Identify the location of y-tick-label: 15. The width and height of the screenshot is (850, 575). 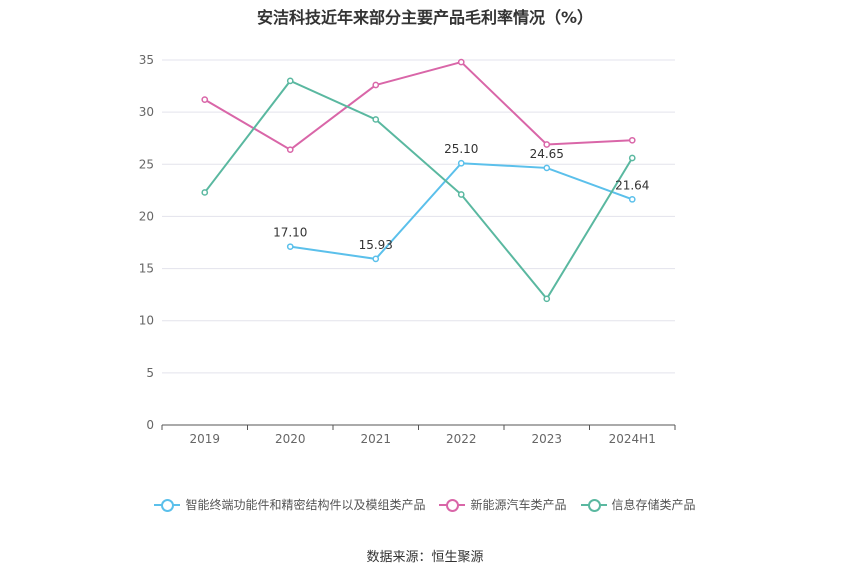
(146, 269).